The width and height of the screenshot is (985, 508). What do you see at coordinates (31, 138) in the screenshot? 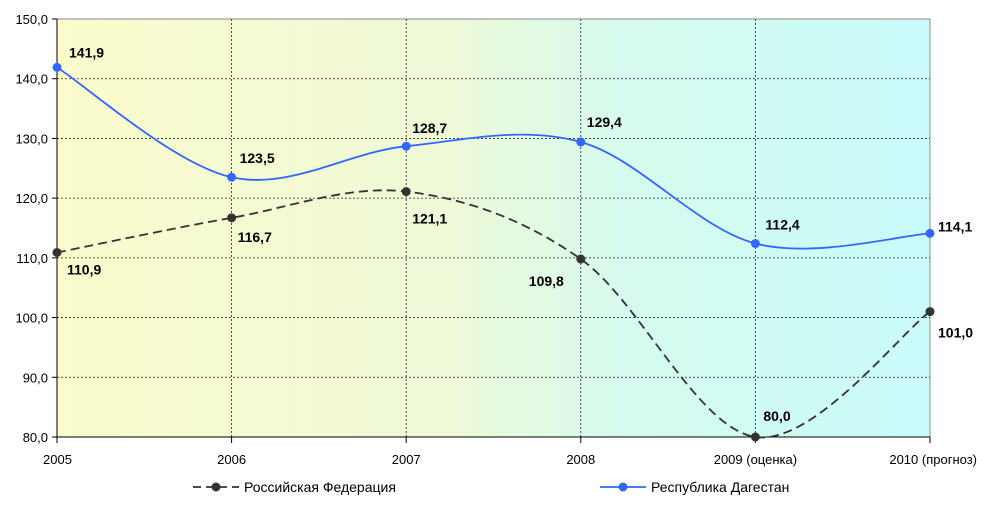
I see `y-tick-label: 130,0` at bounding box center [31, 138].